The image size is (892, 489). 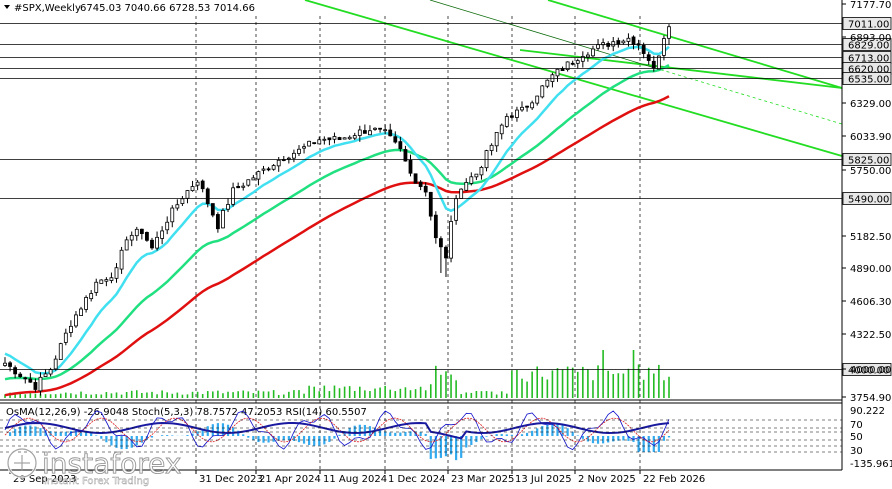 What do you see at coordinates (867, 411) in the screenshot?
I see `indicator-tick-label: 90.222` at bounding box center [867, 411].